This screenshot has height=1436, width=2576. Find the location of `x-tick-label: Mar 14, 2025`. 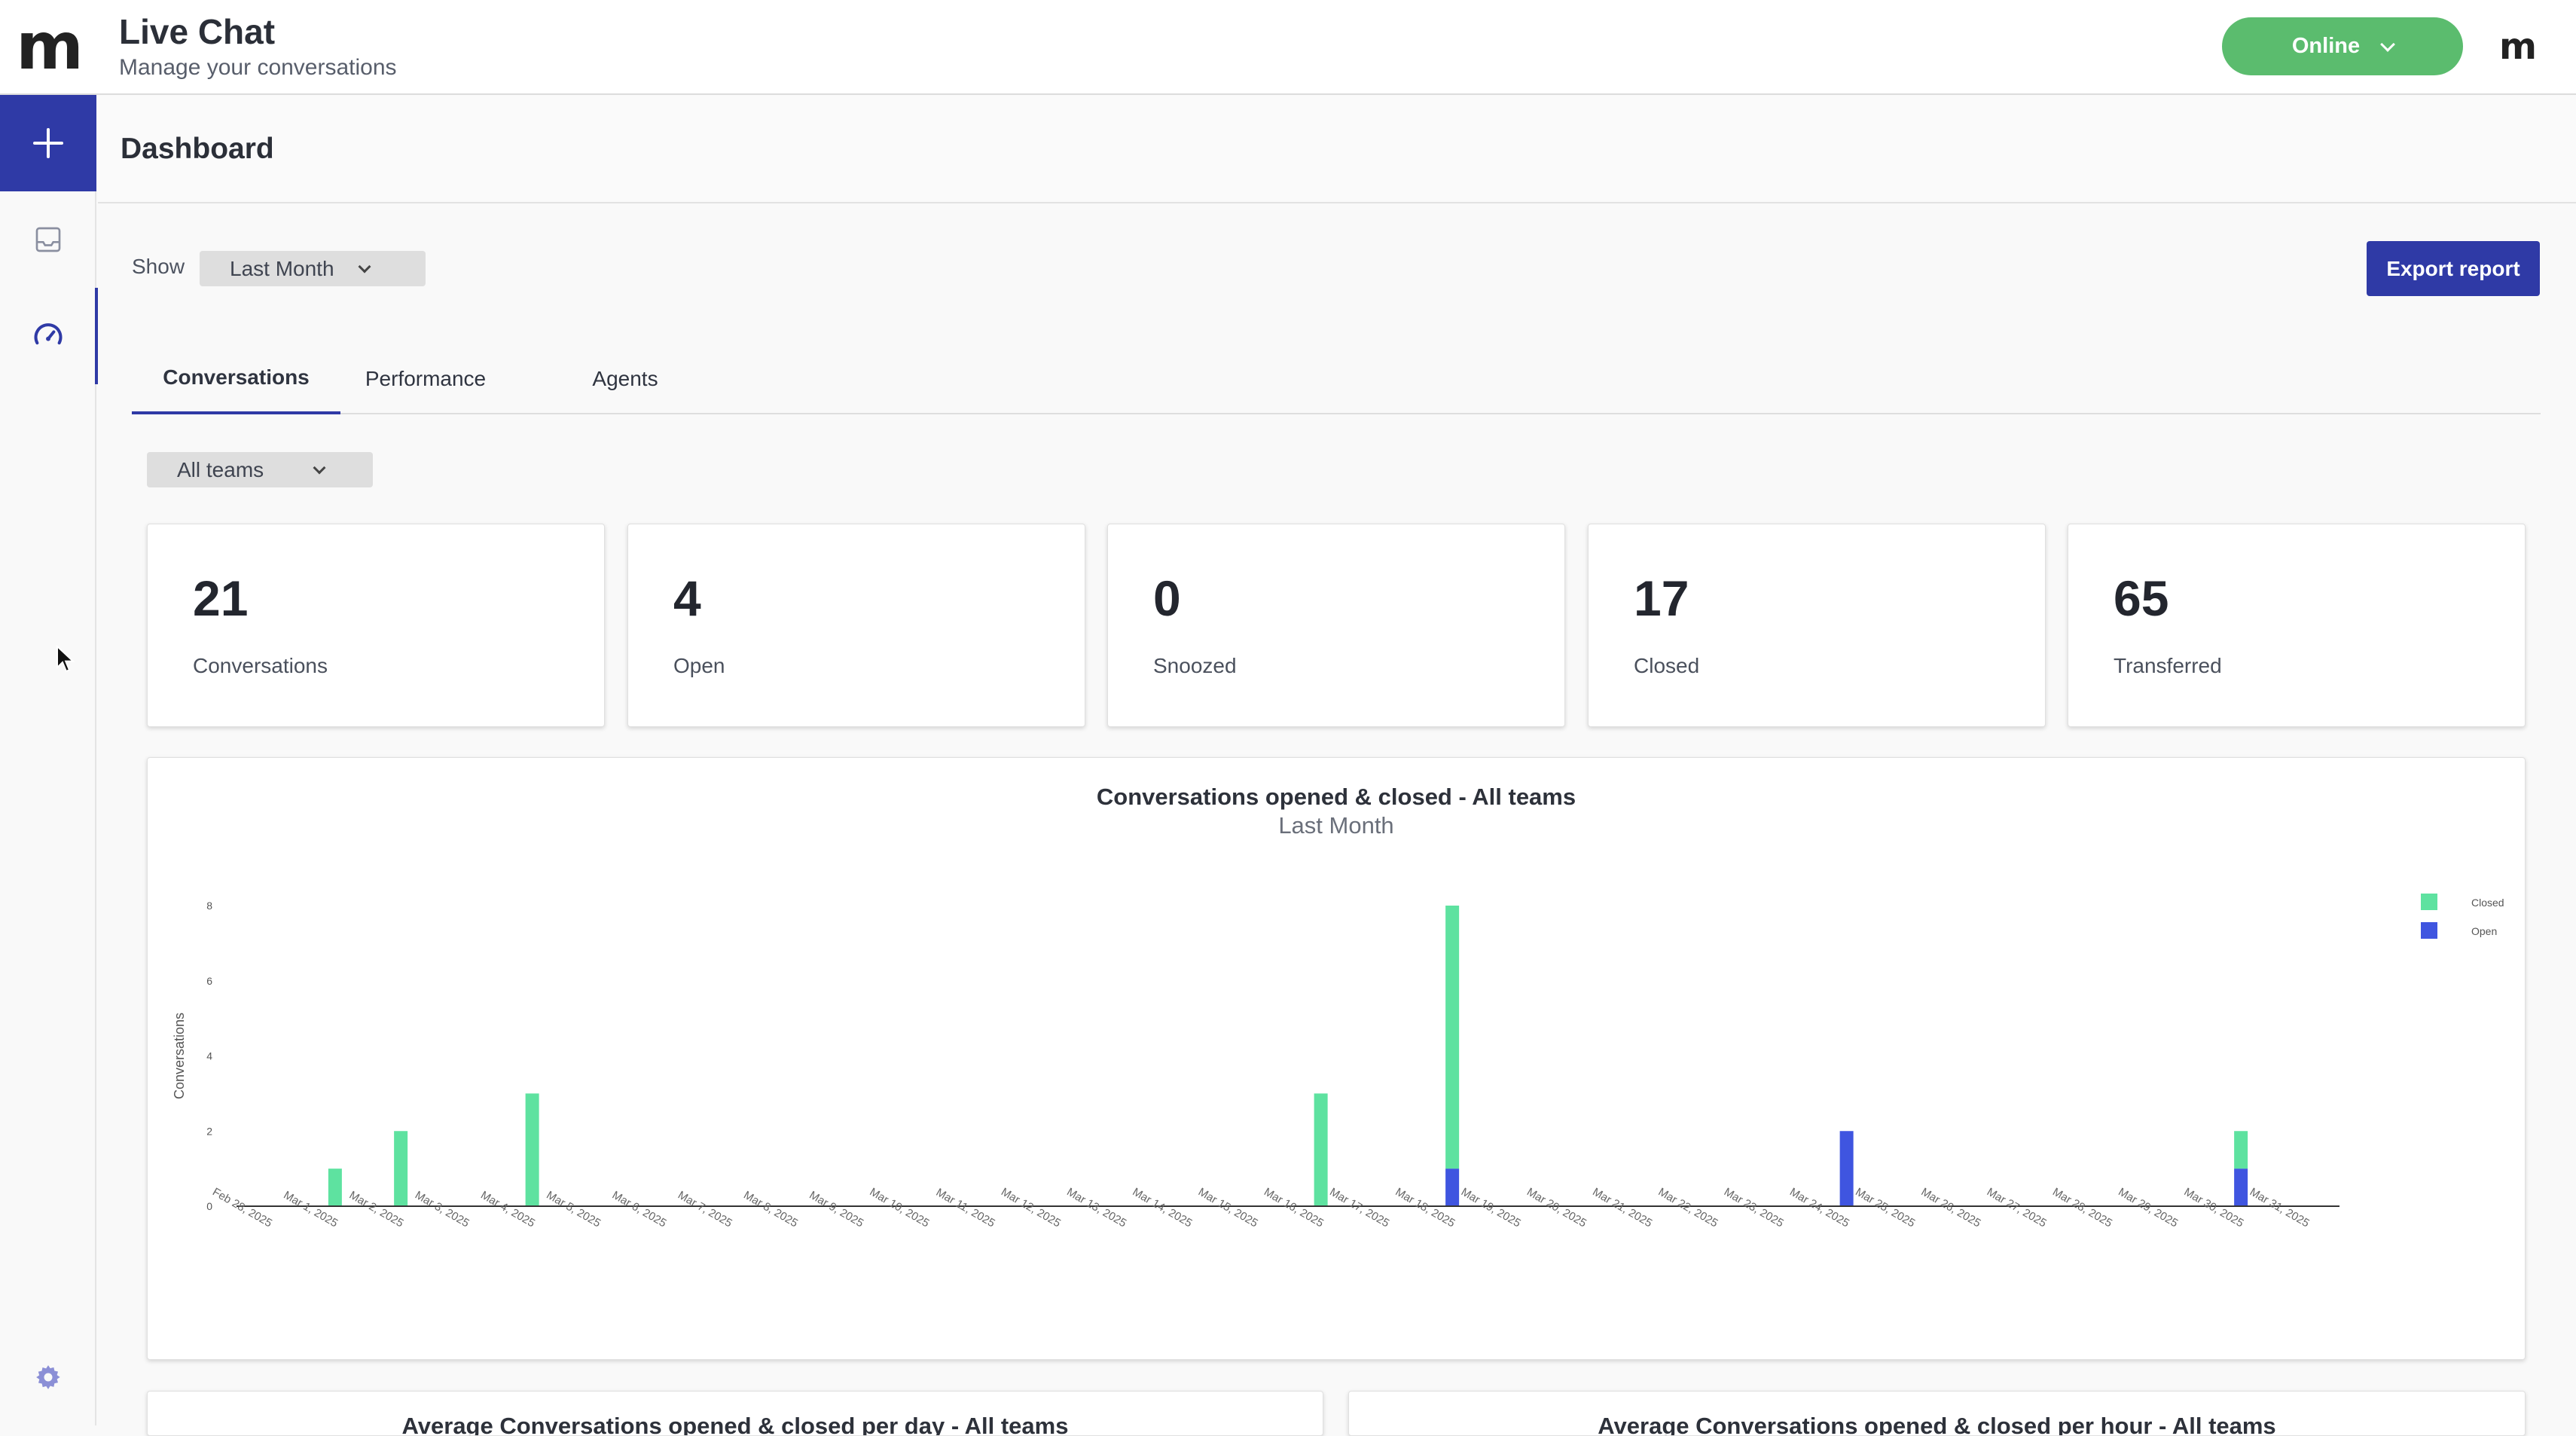

x-tick-label: Mar 14, 2025 is located at coordinates (1163, 1208).